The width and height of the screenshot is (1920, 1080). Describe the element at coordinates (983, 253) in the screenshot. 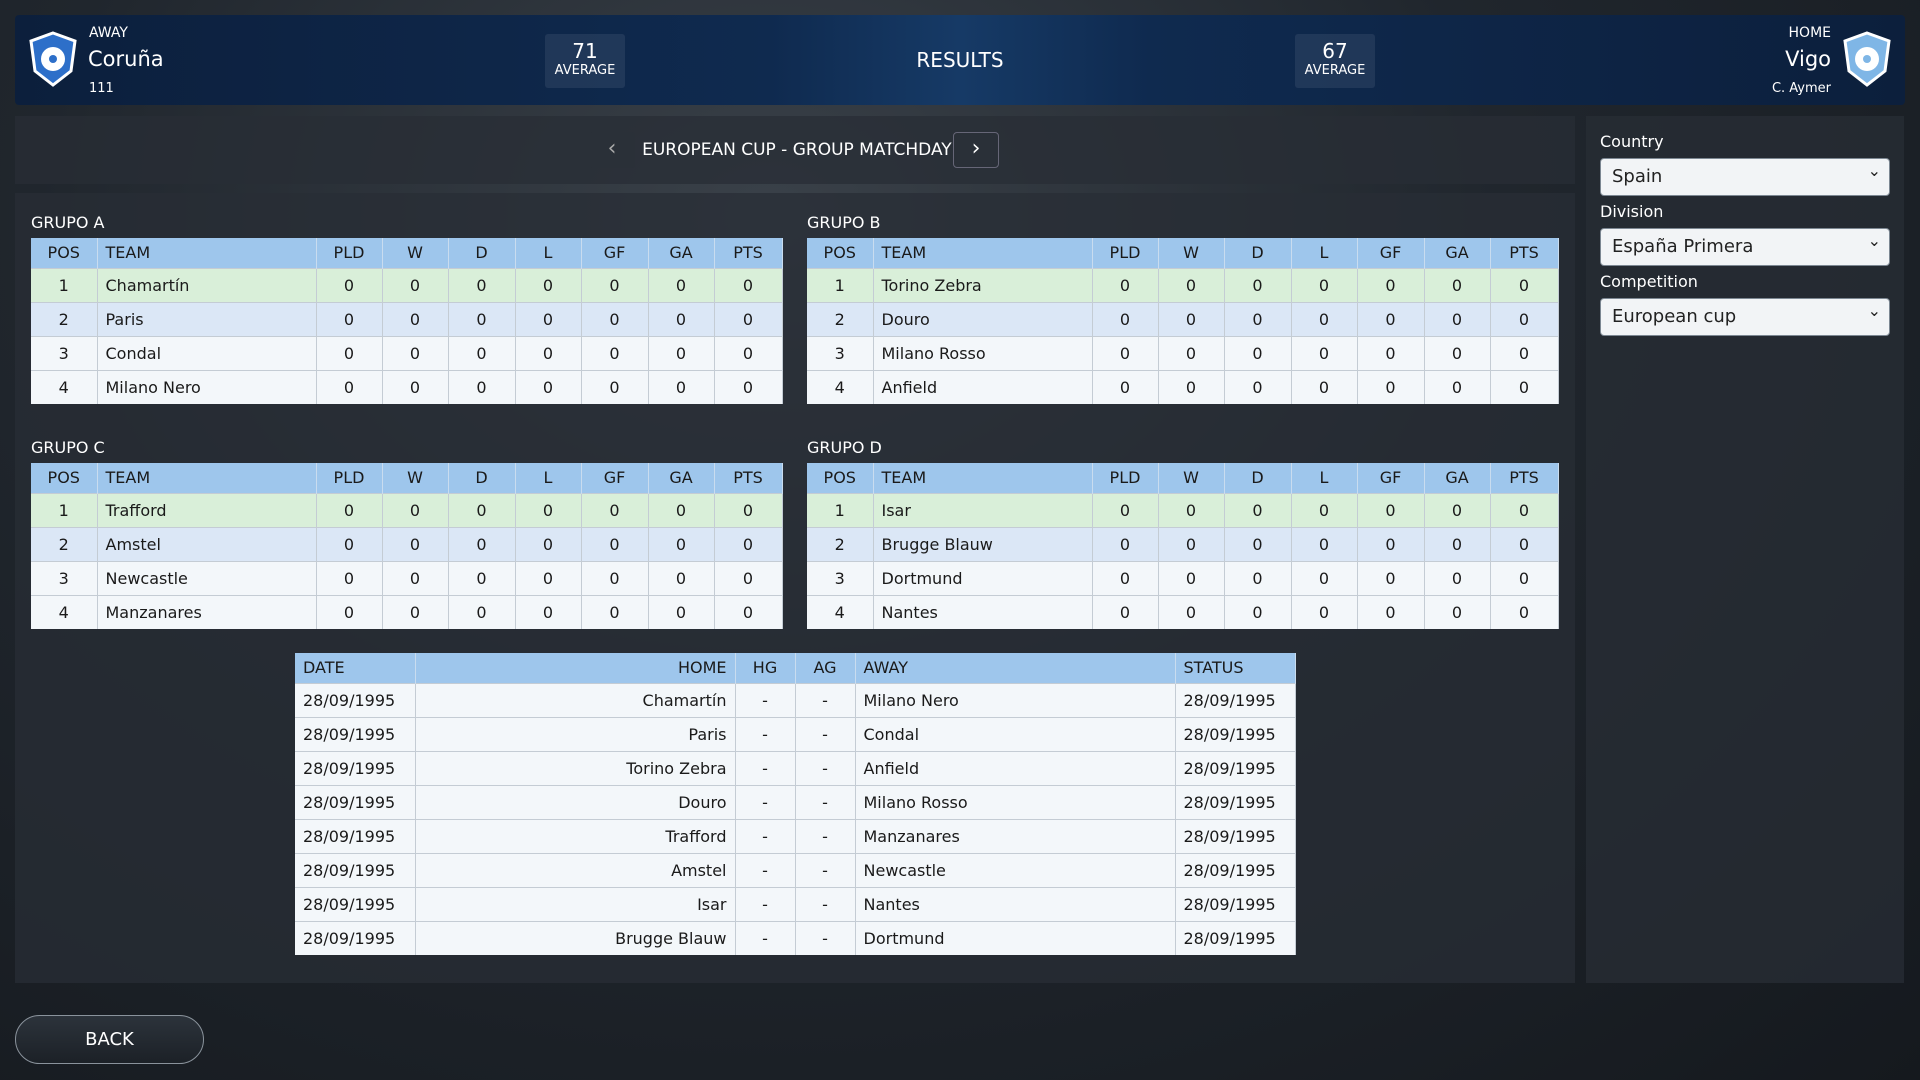

I see `column-header: TEAM` at that location.